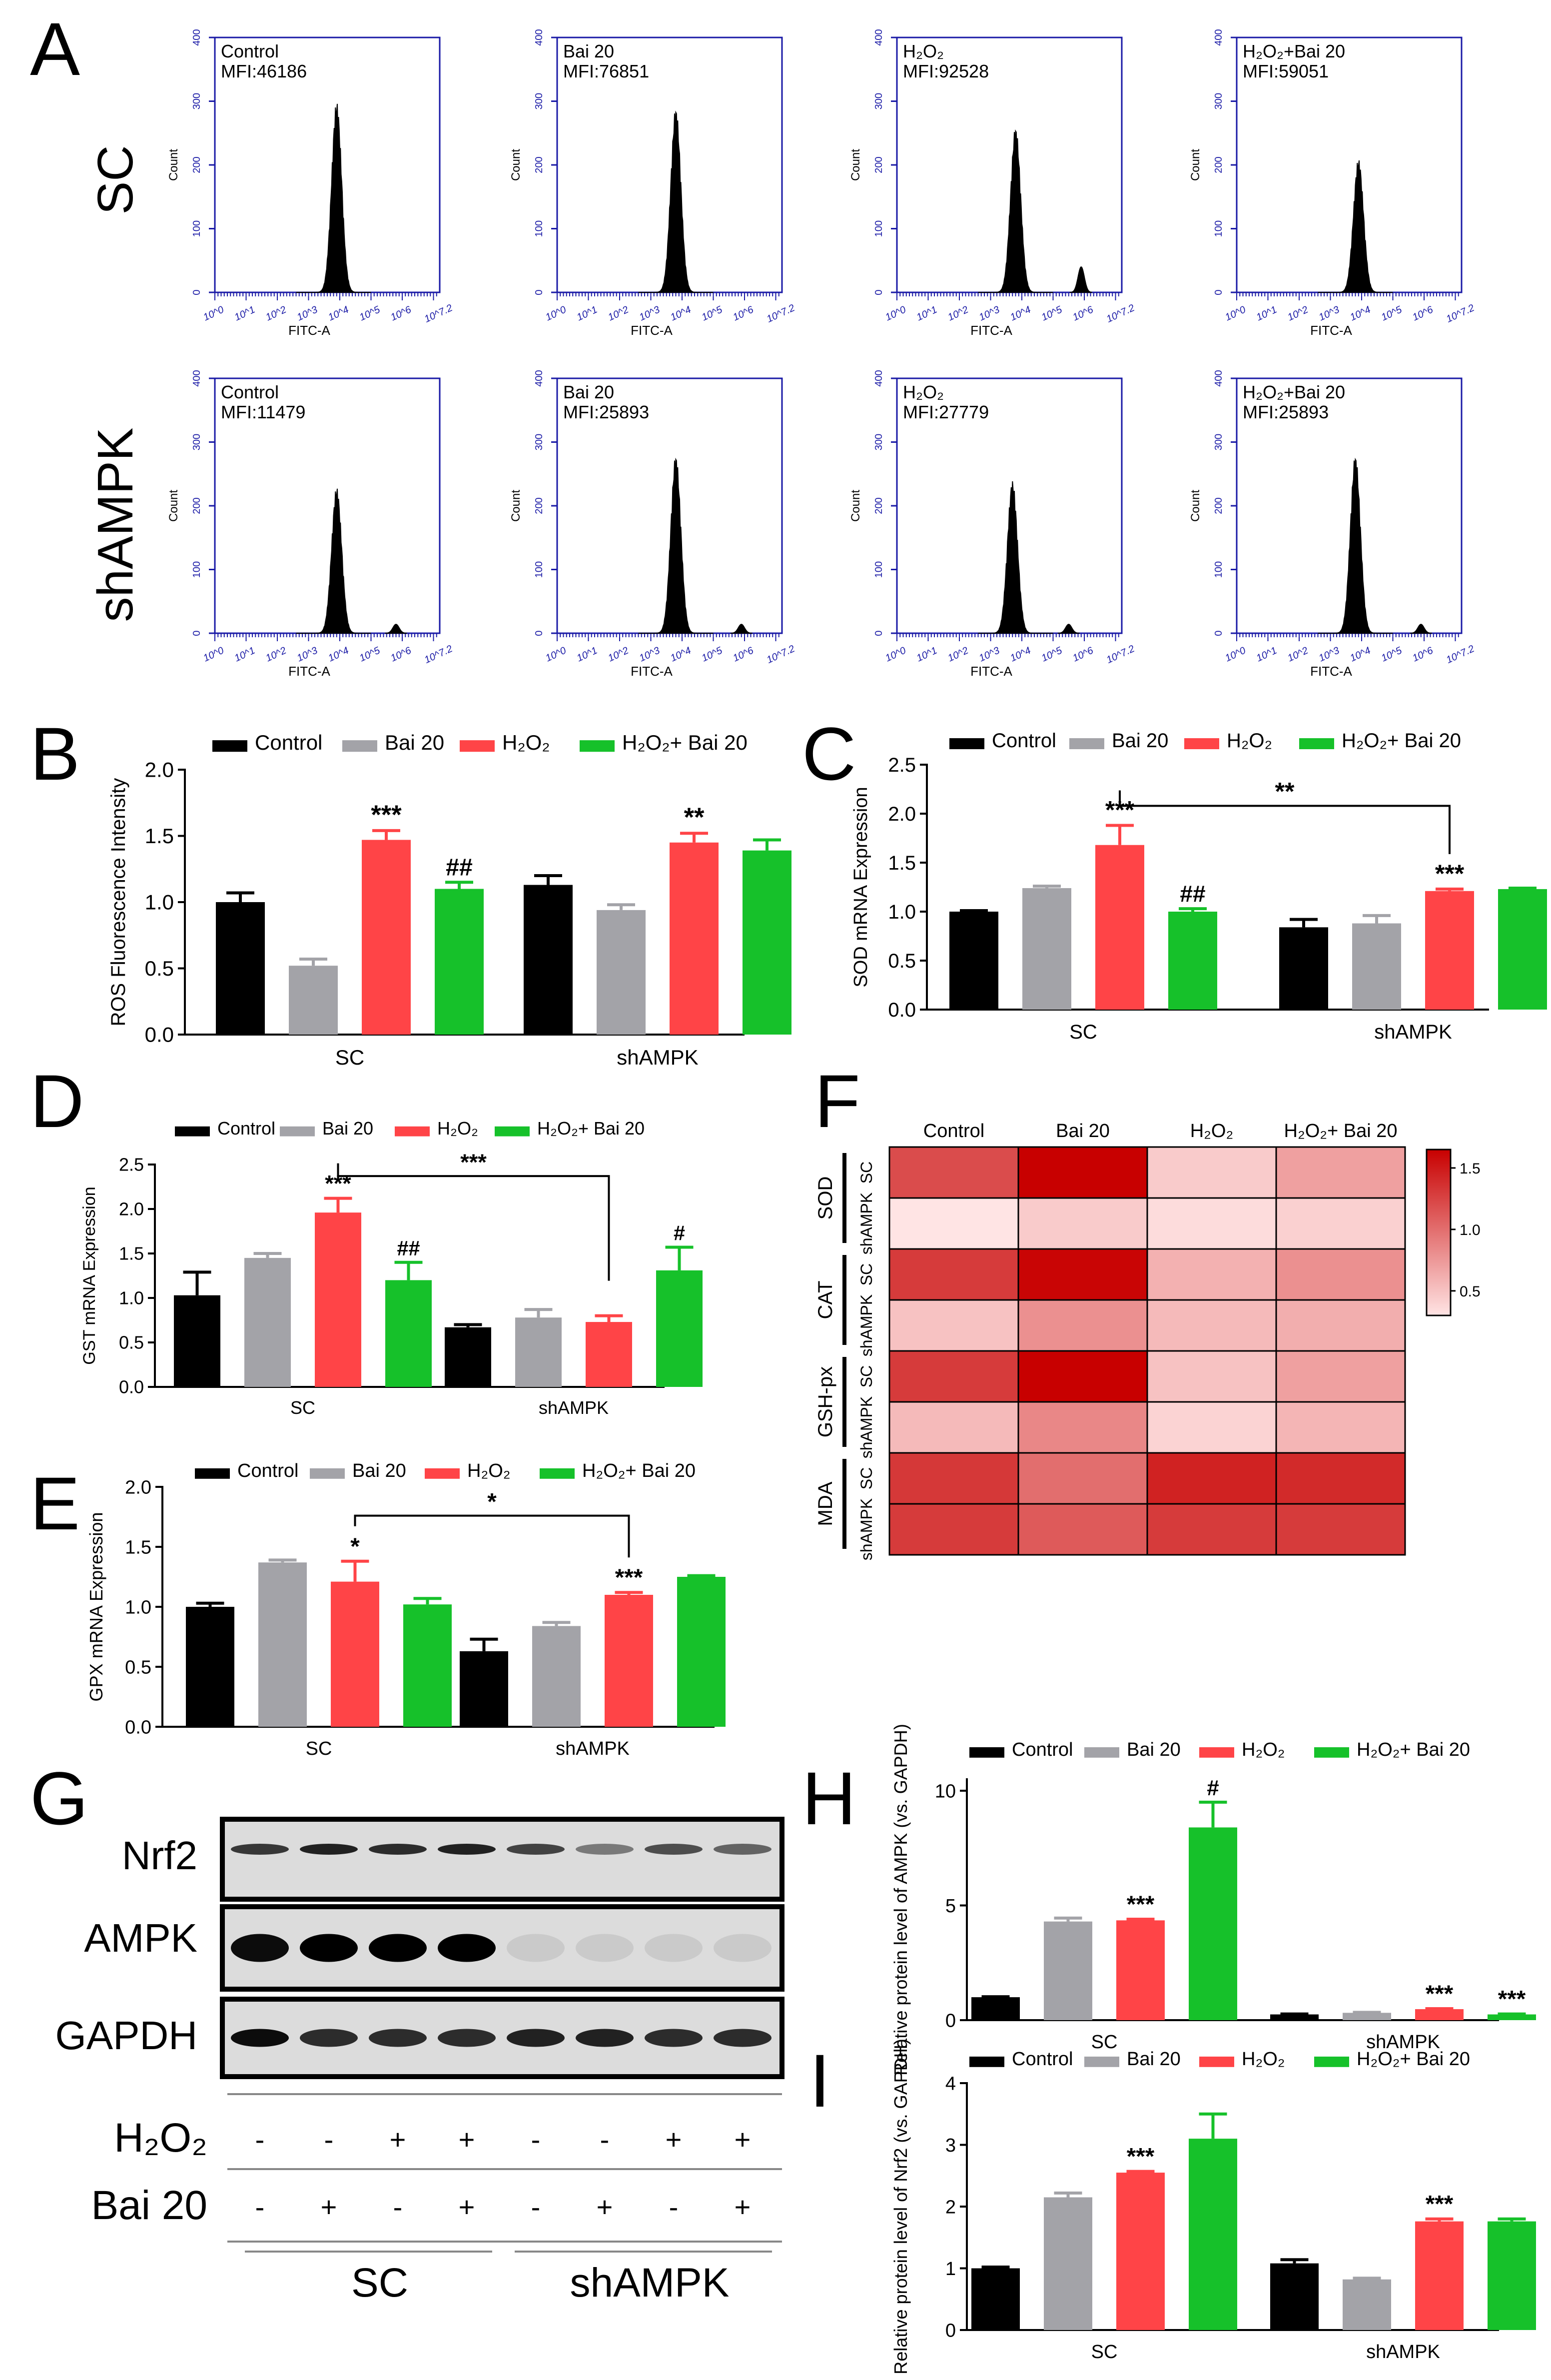 The image size is (1551, 2380). I want to click on heatmap-group-label: MDA, so click(825, 1503).